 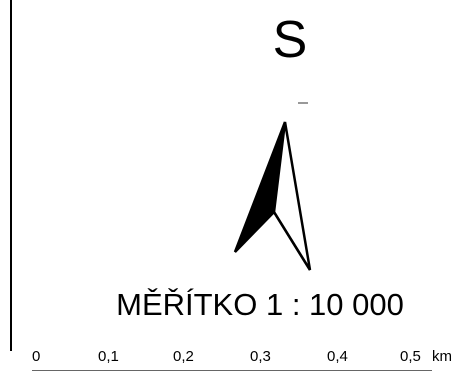 What do you see at coordinates (442, 356) in the screenshot?
I see `scale-unit-label: km` at bounding box center [442, 356].